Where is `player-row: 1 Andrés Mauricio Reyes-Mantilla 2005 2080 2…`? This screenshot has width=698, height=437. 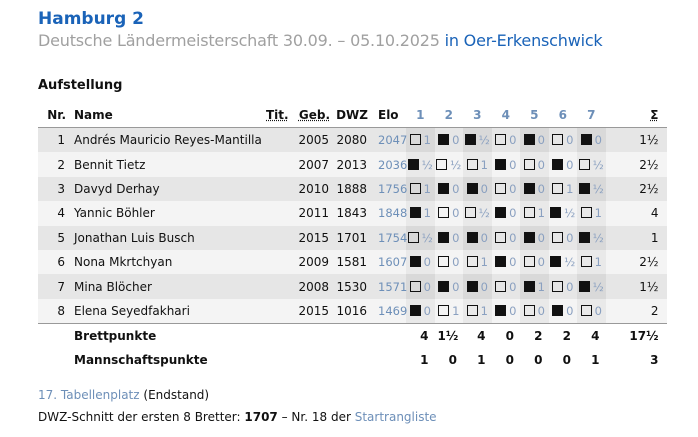 player-row: 1 Andrés Mauricio Reyes-Mantilla 2005 2080 2… is located at coordinates (352, 140).